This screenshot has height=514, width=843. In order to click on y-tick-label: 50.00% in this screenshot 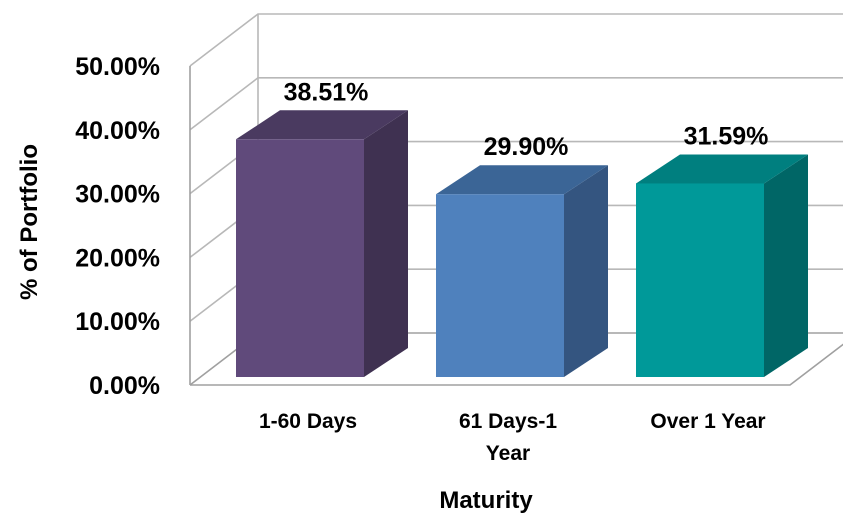, I will do `click(117, 67)`.